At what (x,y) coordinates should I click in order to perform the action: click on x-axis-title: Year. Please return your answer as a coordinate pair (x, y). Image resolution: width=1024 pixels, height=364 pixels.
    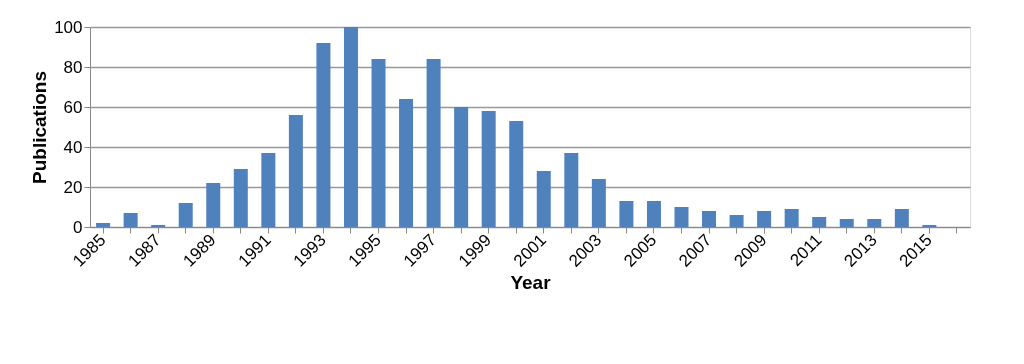
    Looking at the image, I should click on (531, 282).